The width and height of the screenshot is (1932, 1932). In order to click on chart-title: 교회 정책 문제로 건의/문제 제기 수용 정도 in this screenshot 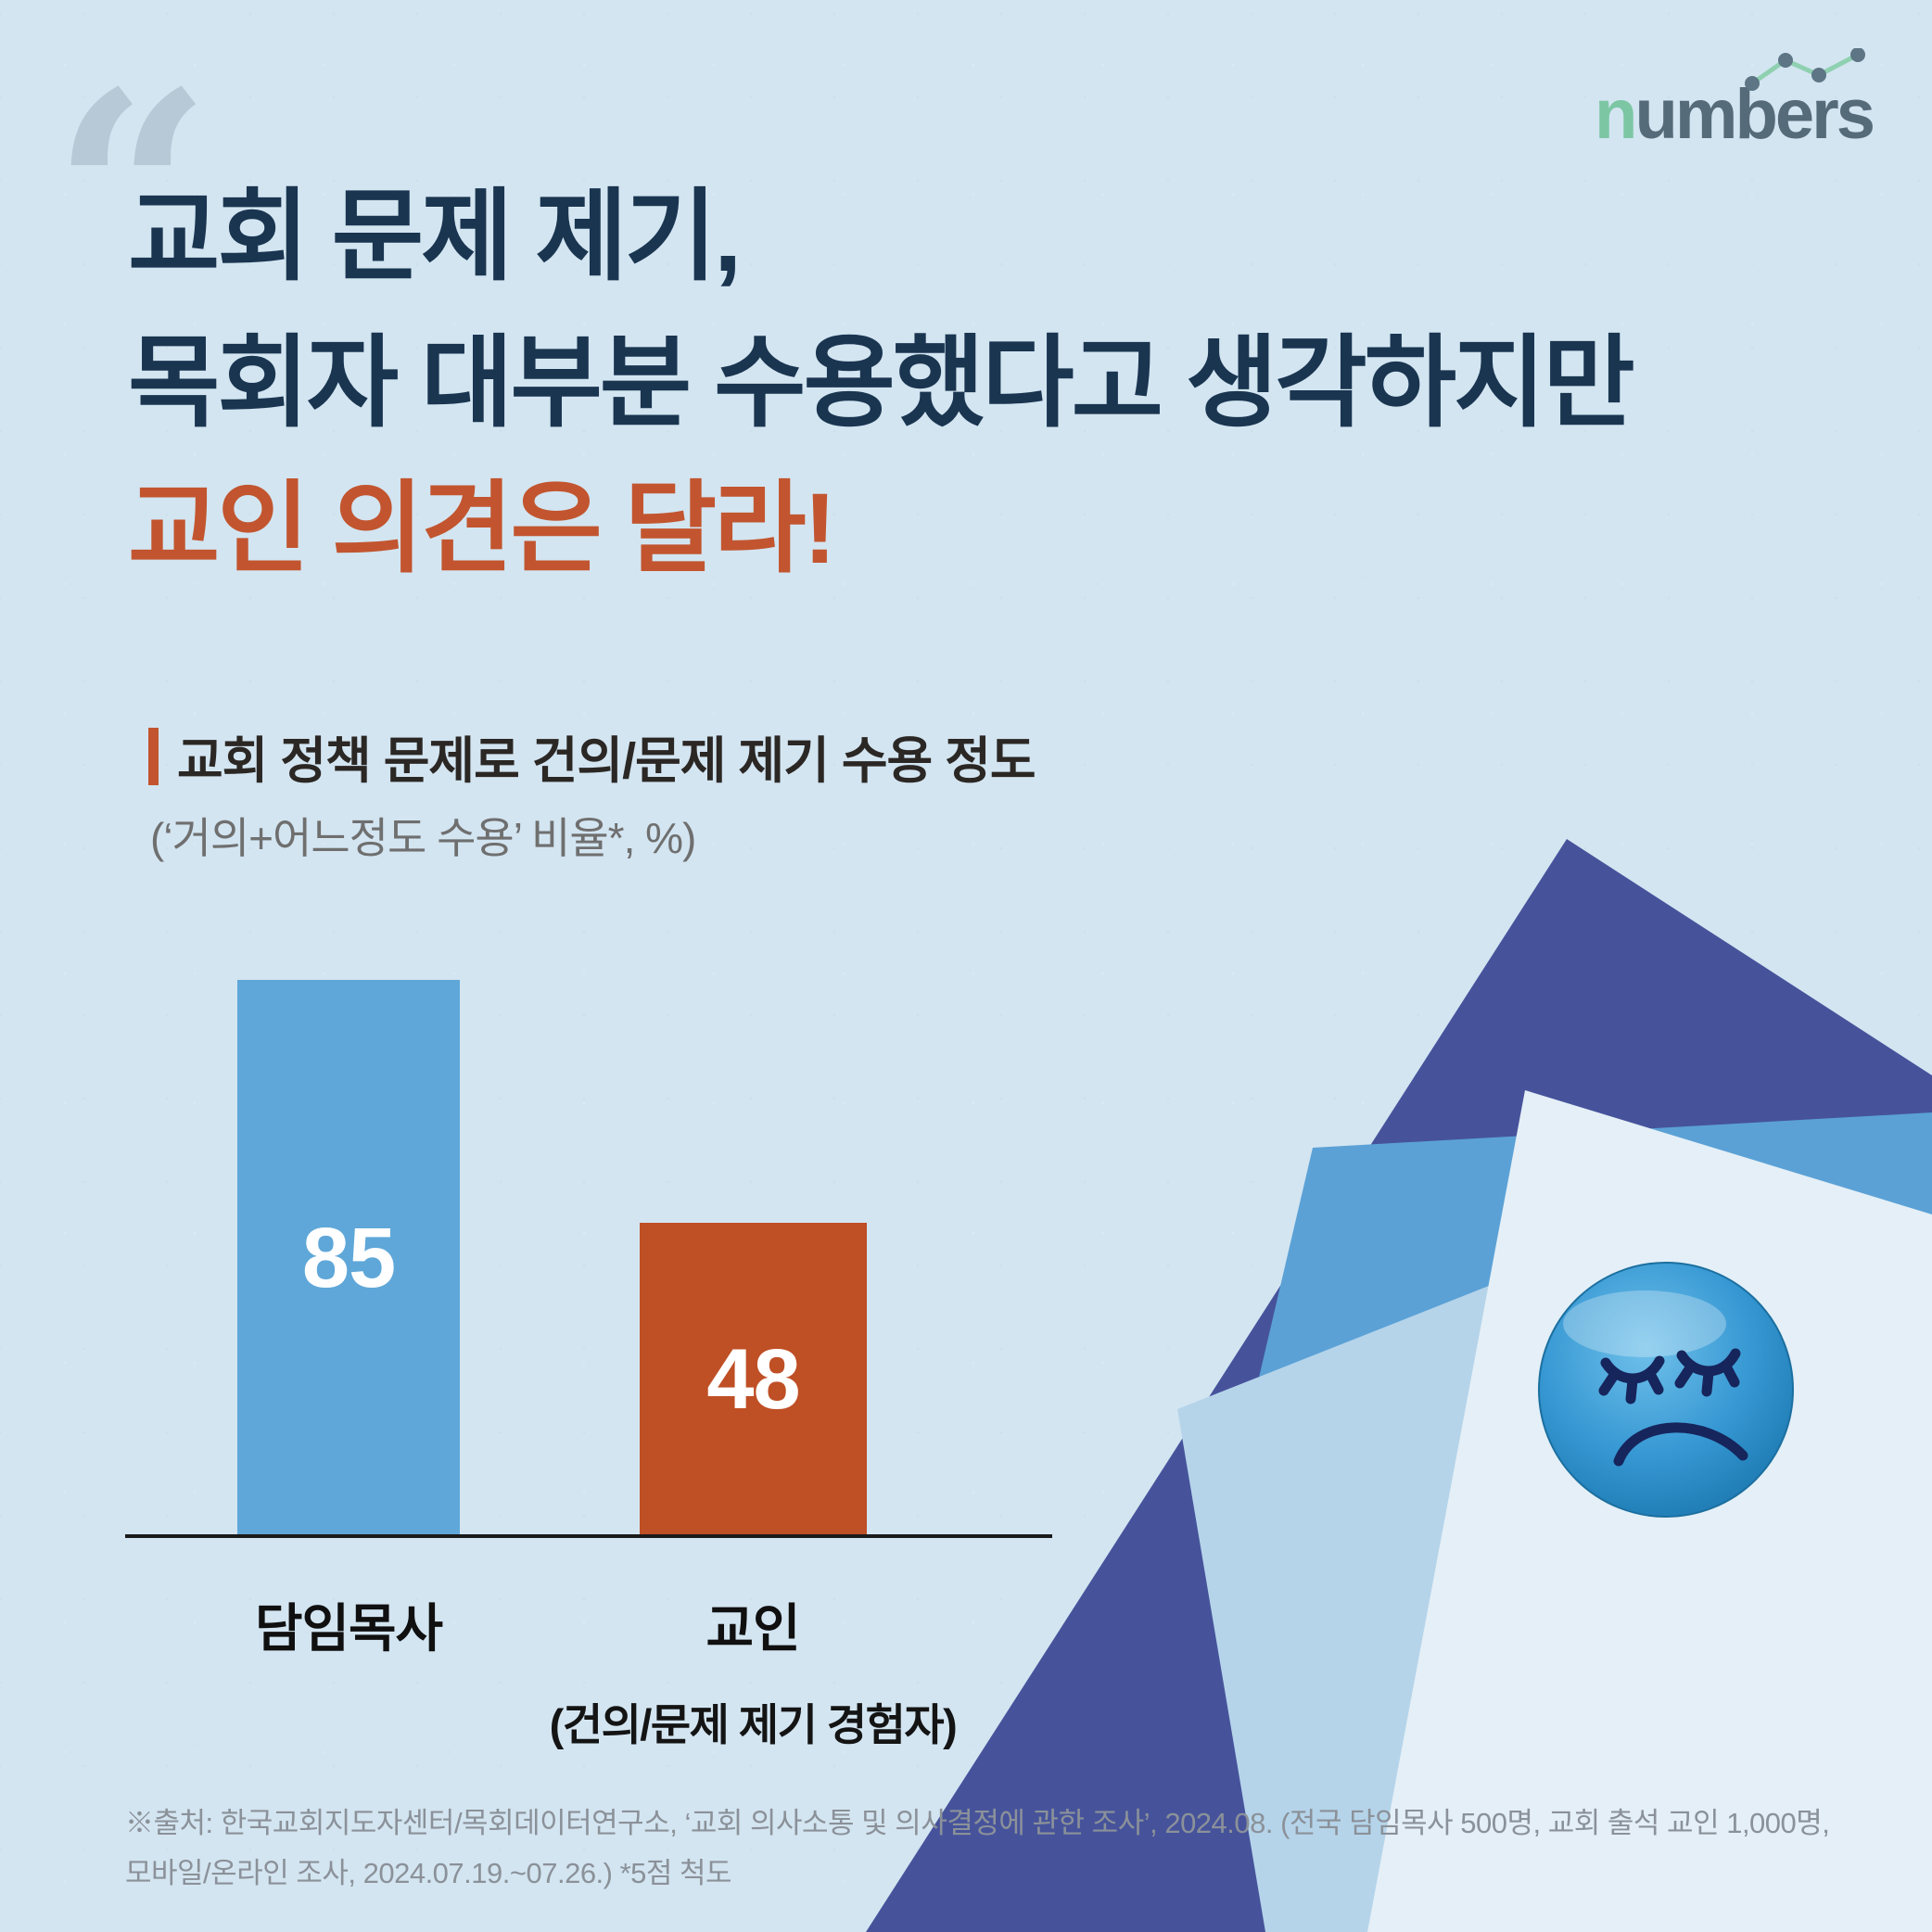, I will do `click(606, 761)`.